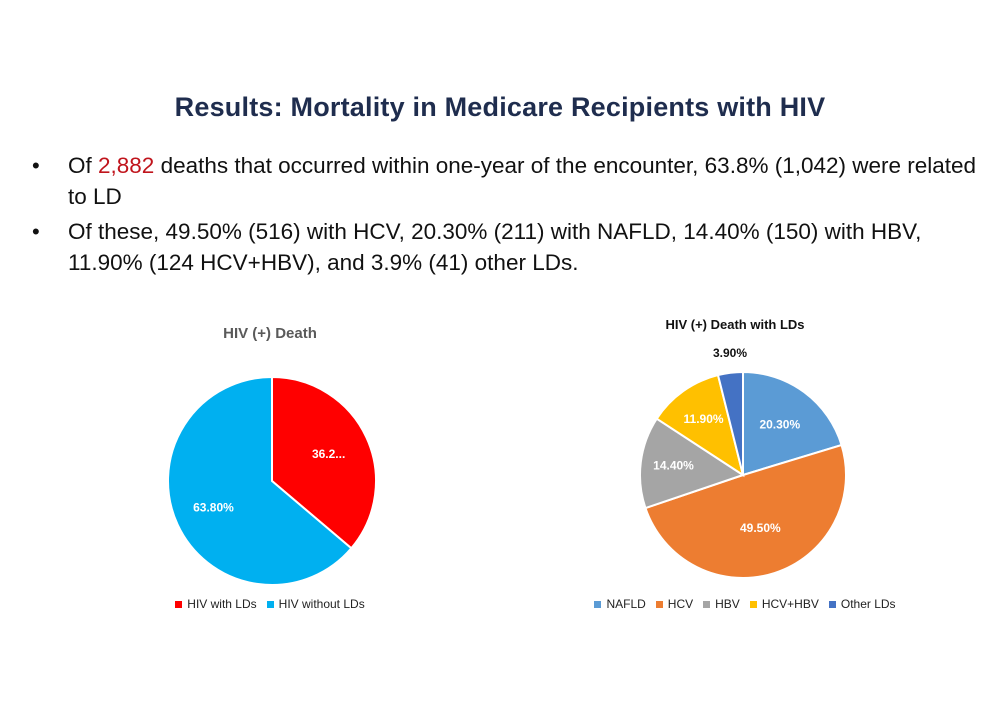 This screenshot has height=707, width=1000. I want to click on legend-label: HCV, so click(680, 604).